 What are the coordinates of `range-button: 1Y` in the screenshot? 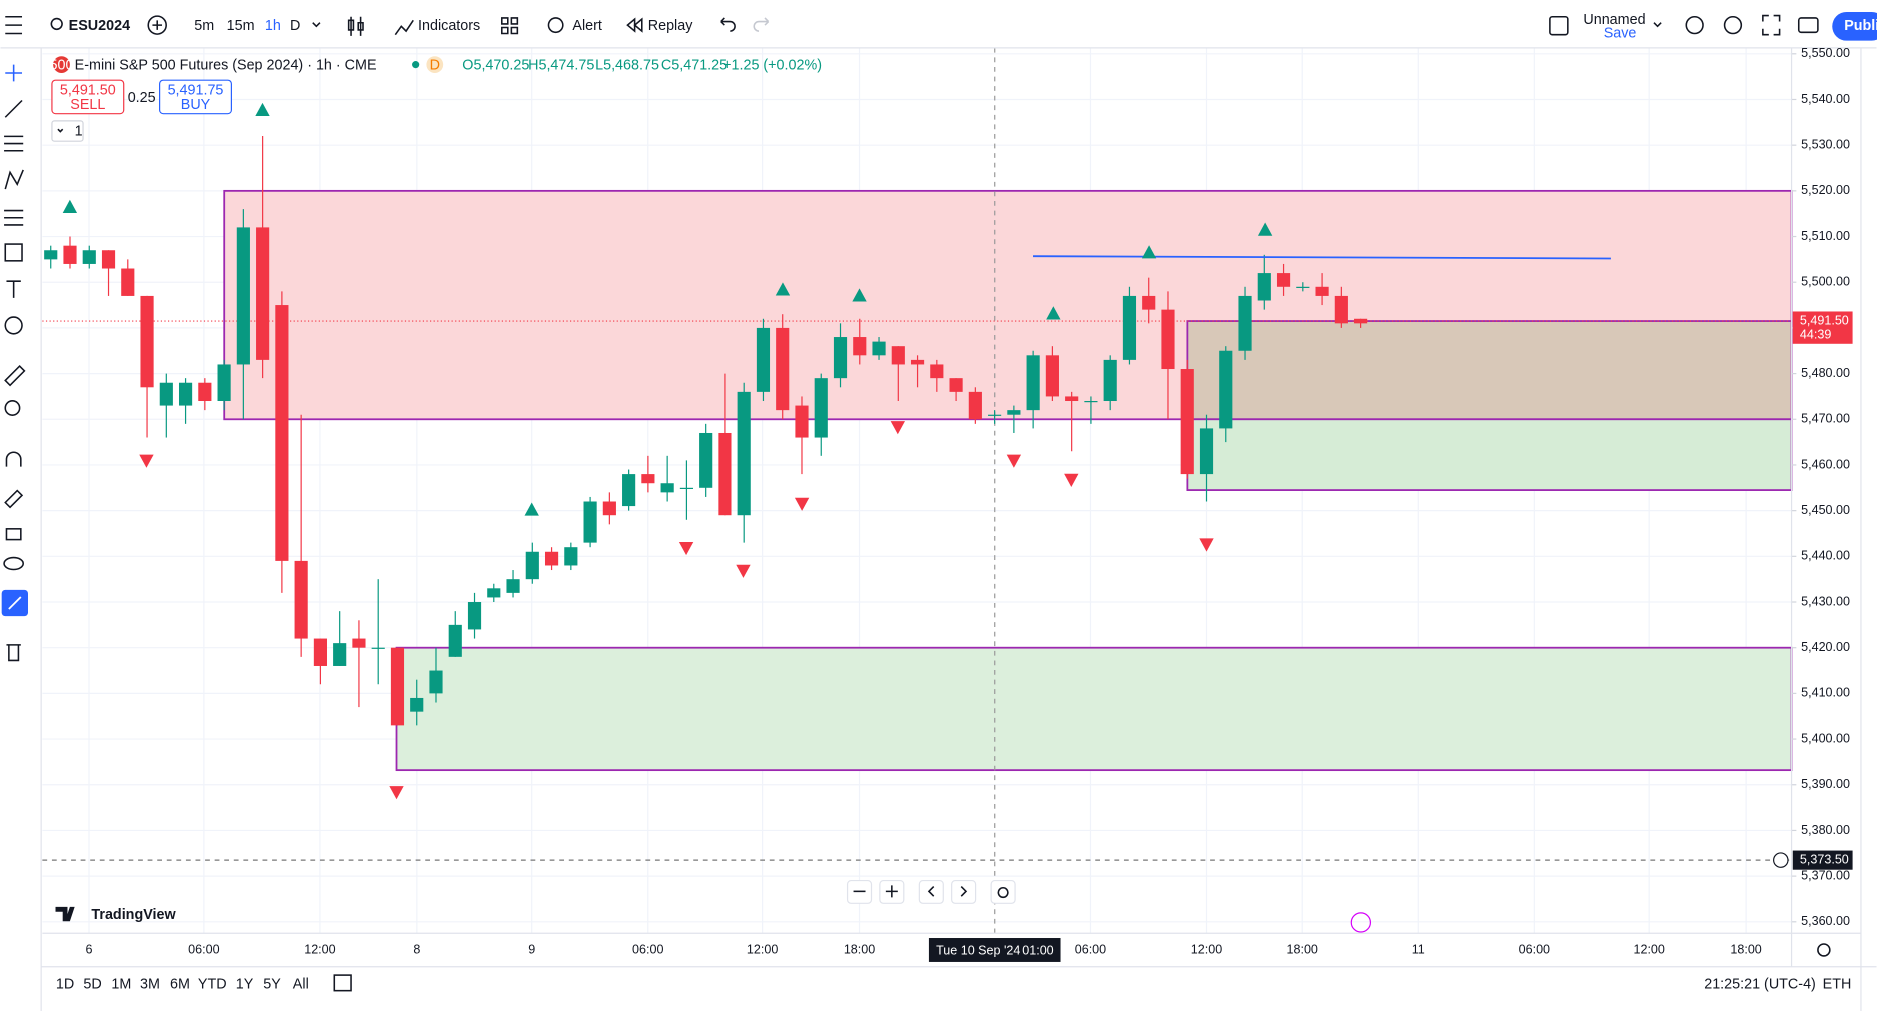 It's located at (245, 984).